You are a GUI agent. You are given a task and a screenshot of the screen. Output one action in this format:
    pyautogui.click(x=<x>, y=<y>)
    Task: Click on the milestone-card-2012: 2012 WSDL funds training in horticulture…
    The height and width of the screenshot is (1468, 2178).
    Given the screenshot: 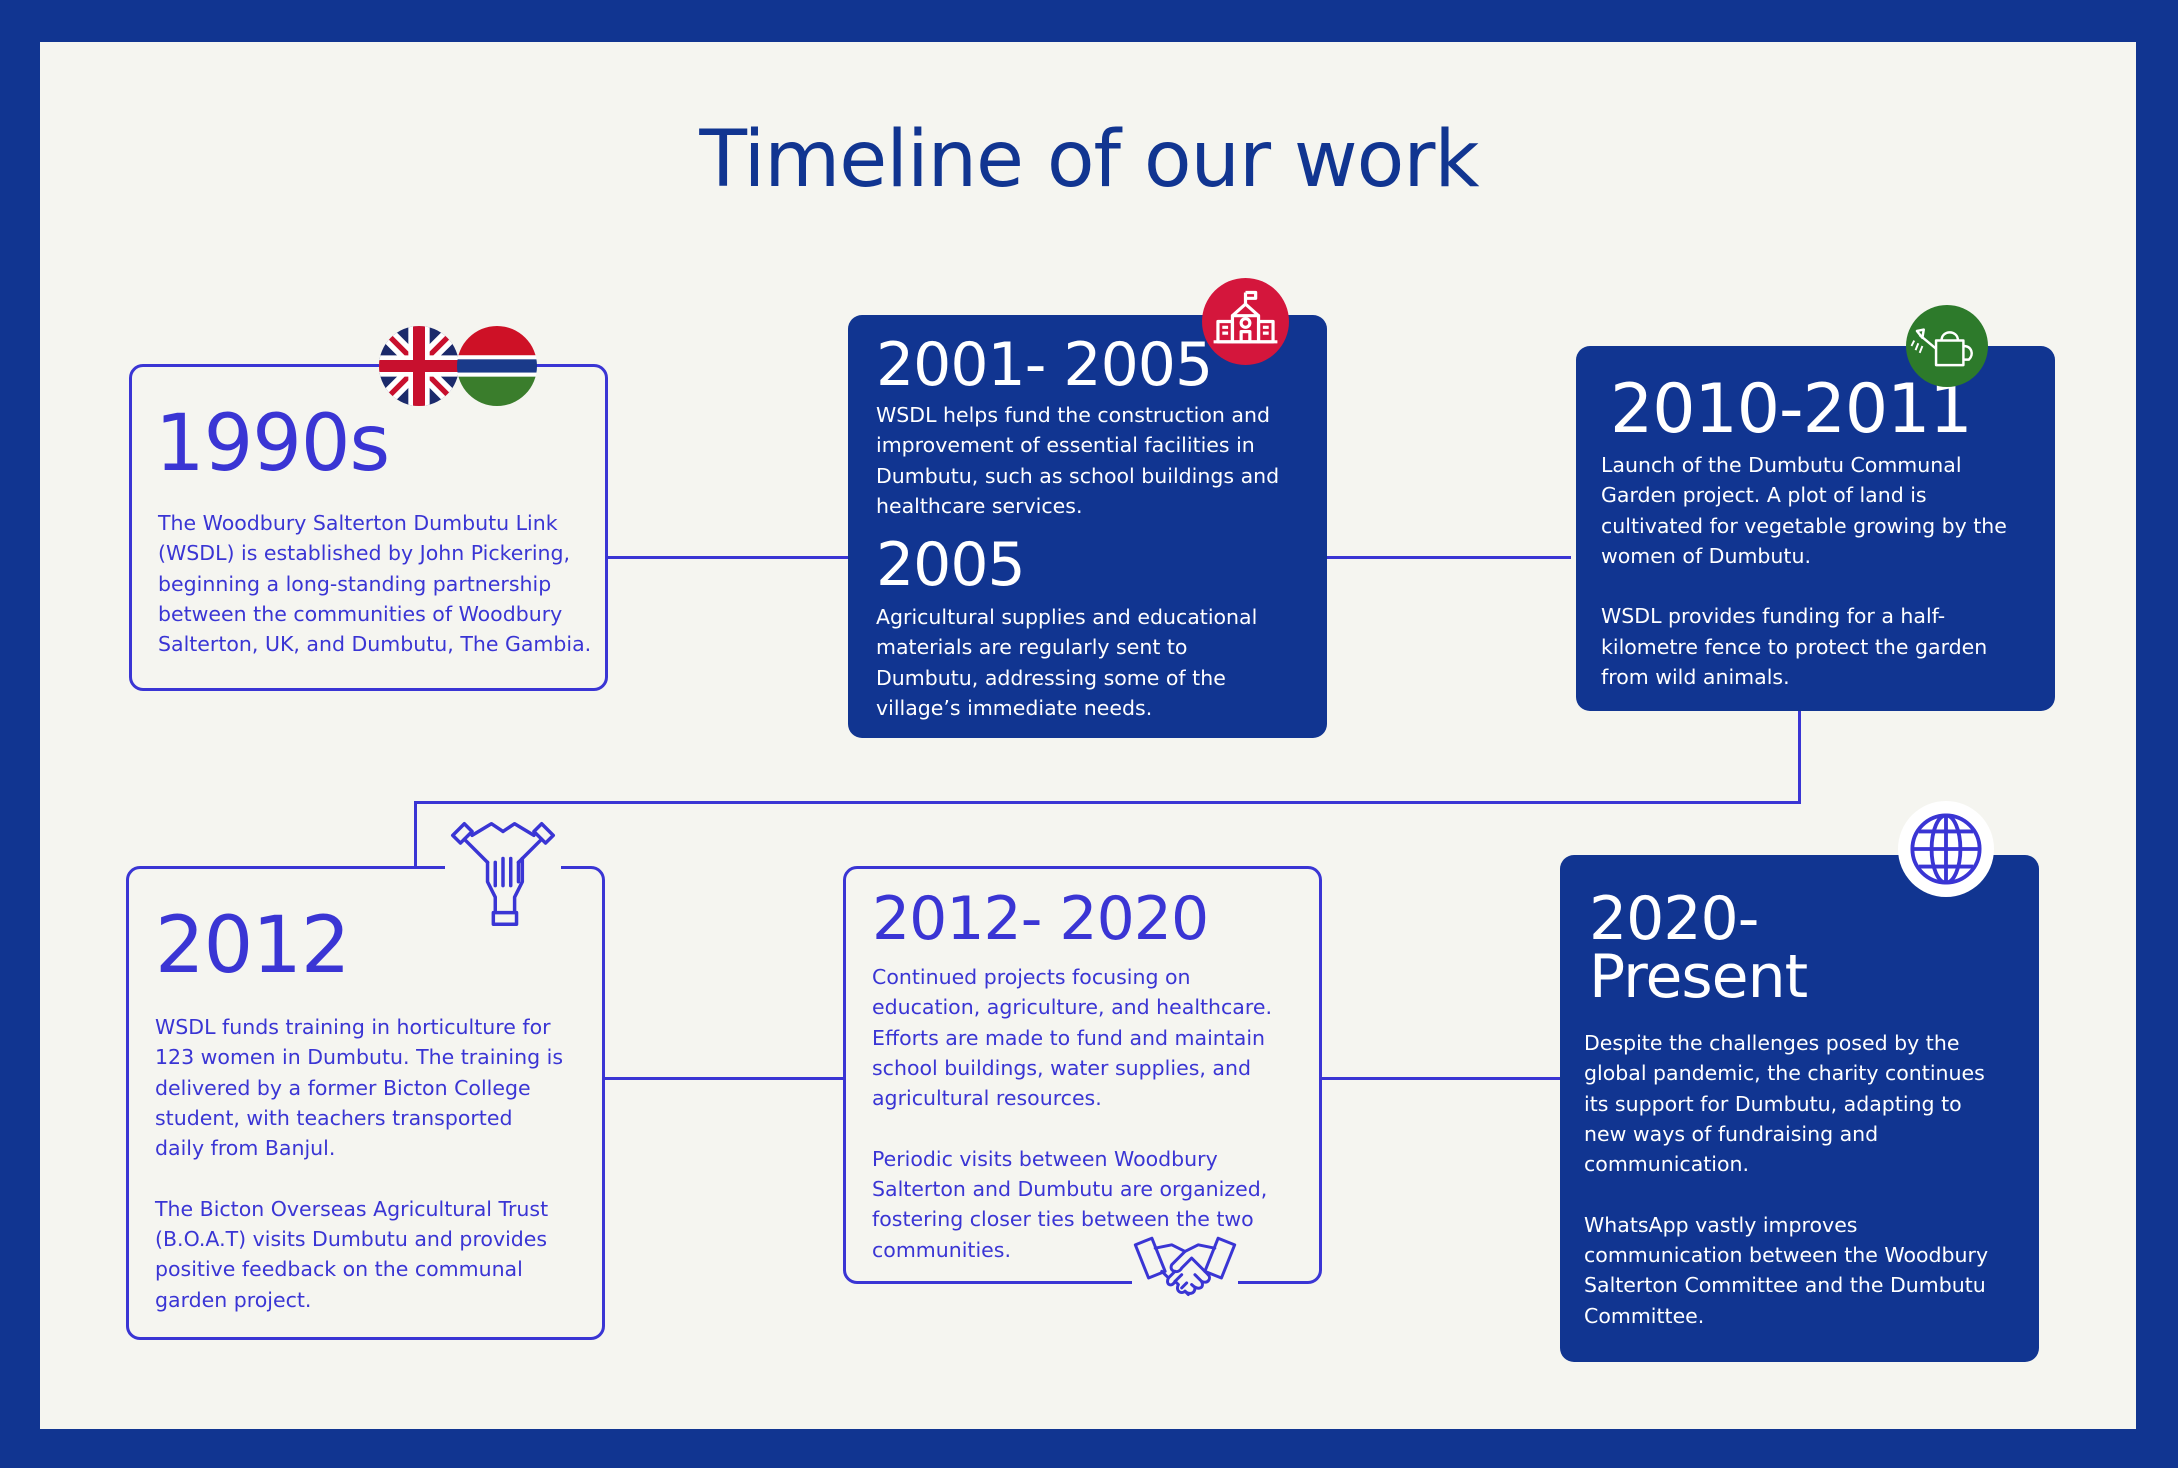 What is the action you would take?
    pyautogui.click(x=365, y=1103)
    